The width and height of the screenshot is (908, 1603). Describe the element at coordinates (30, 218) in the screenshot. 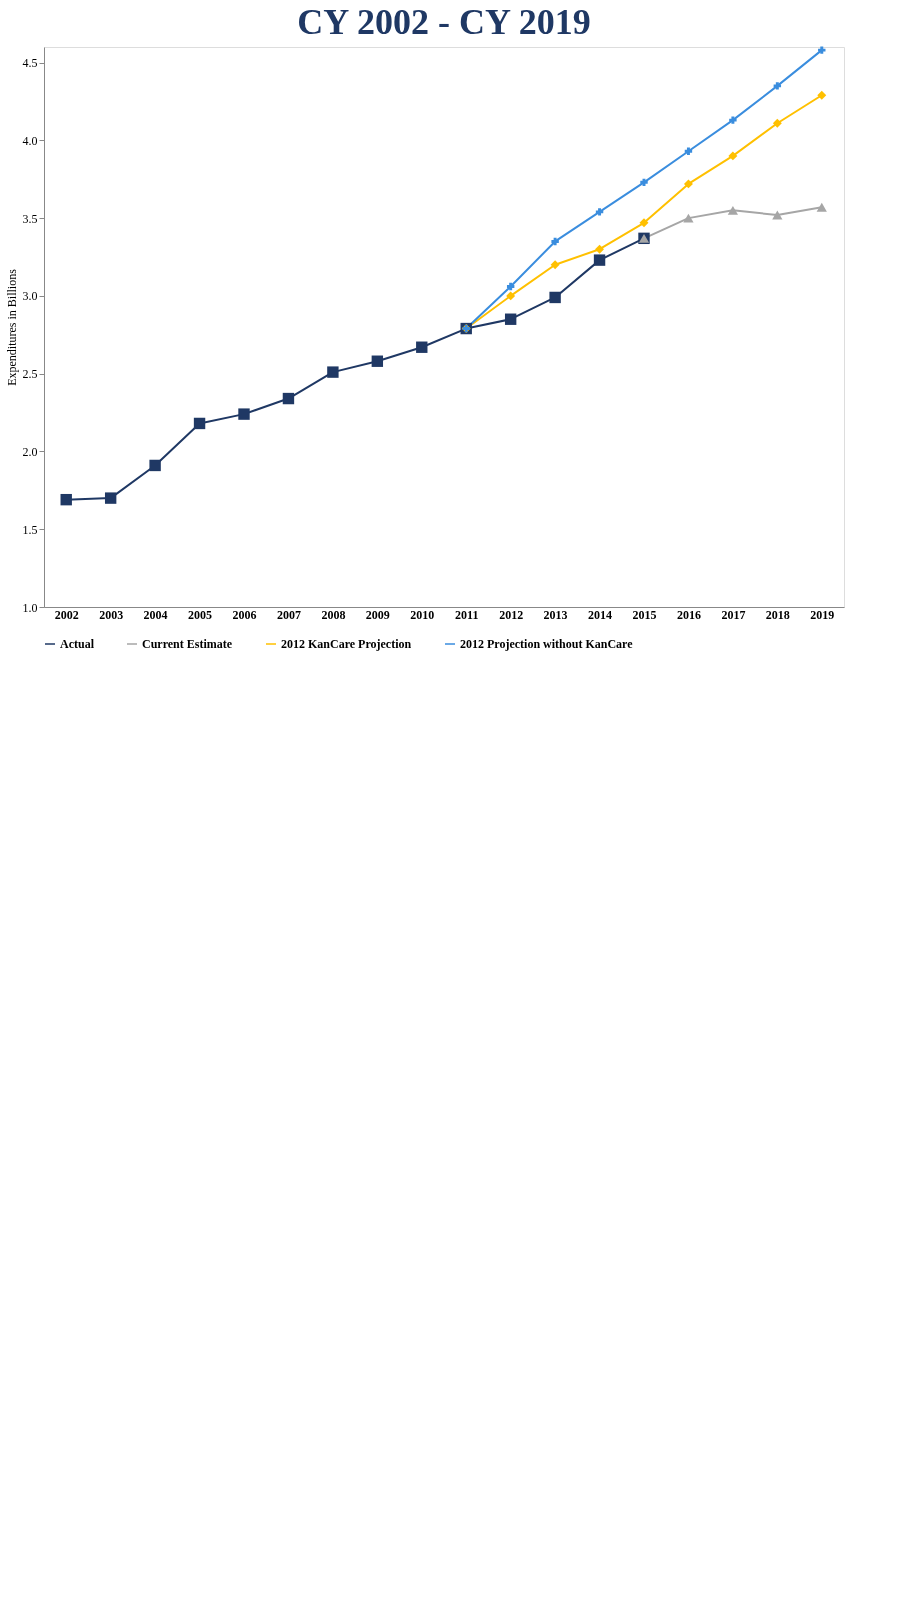

I see `y-tick-label: 3.5` at that location.